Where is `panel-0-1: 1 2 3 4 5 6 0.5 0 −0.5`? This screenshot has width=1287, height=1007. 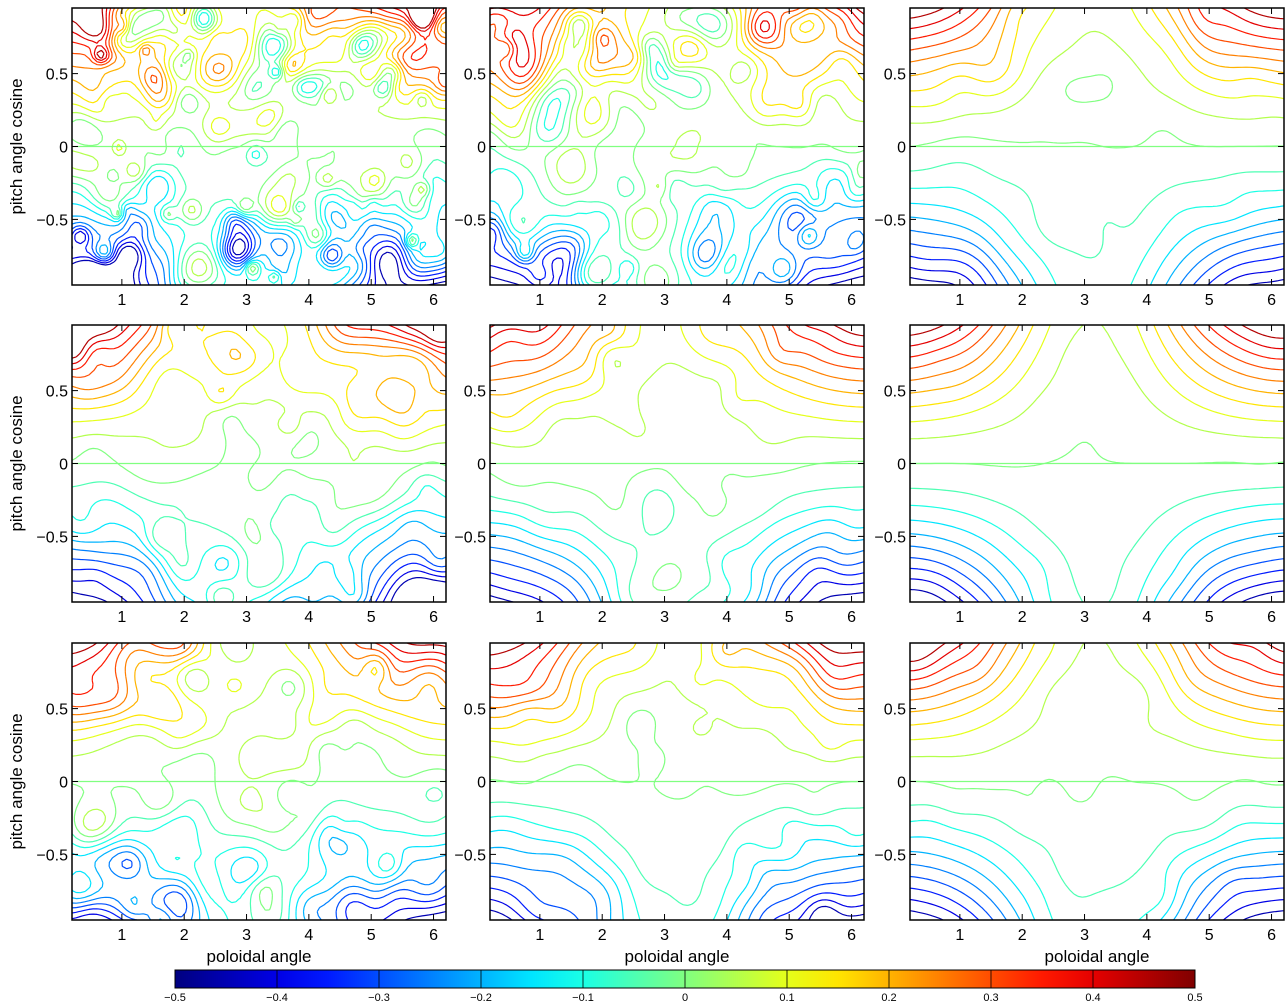
panel-0-1: 1 2 3 4 5 6 0.5 0 −0.5 is located at coordinates (659, 158).